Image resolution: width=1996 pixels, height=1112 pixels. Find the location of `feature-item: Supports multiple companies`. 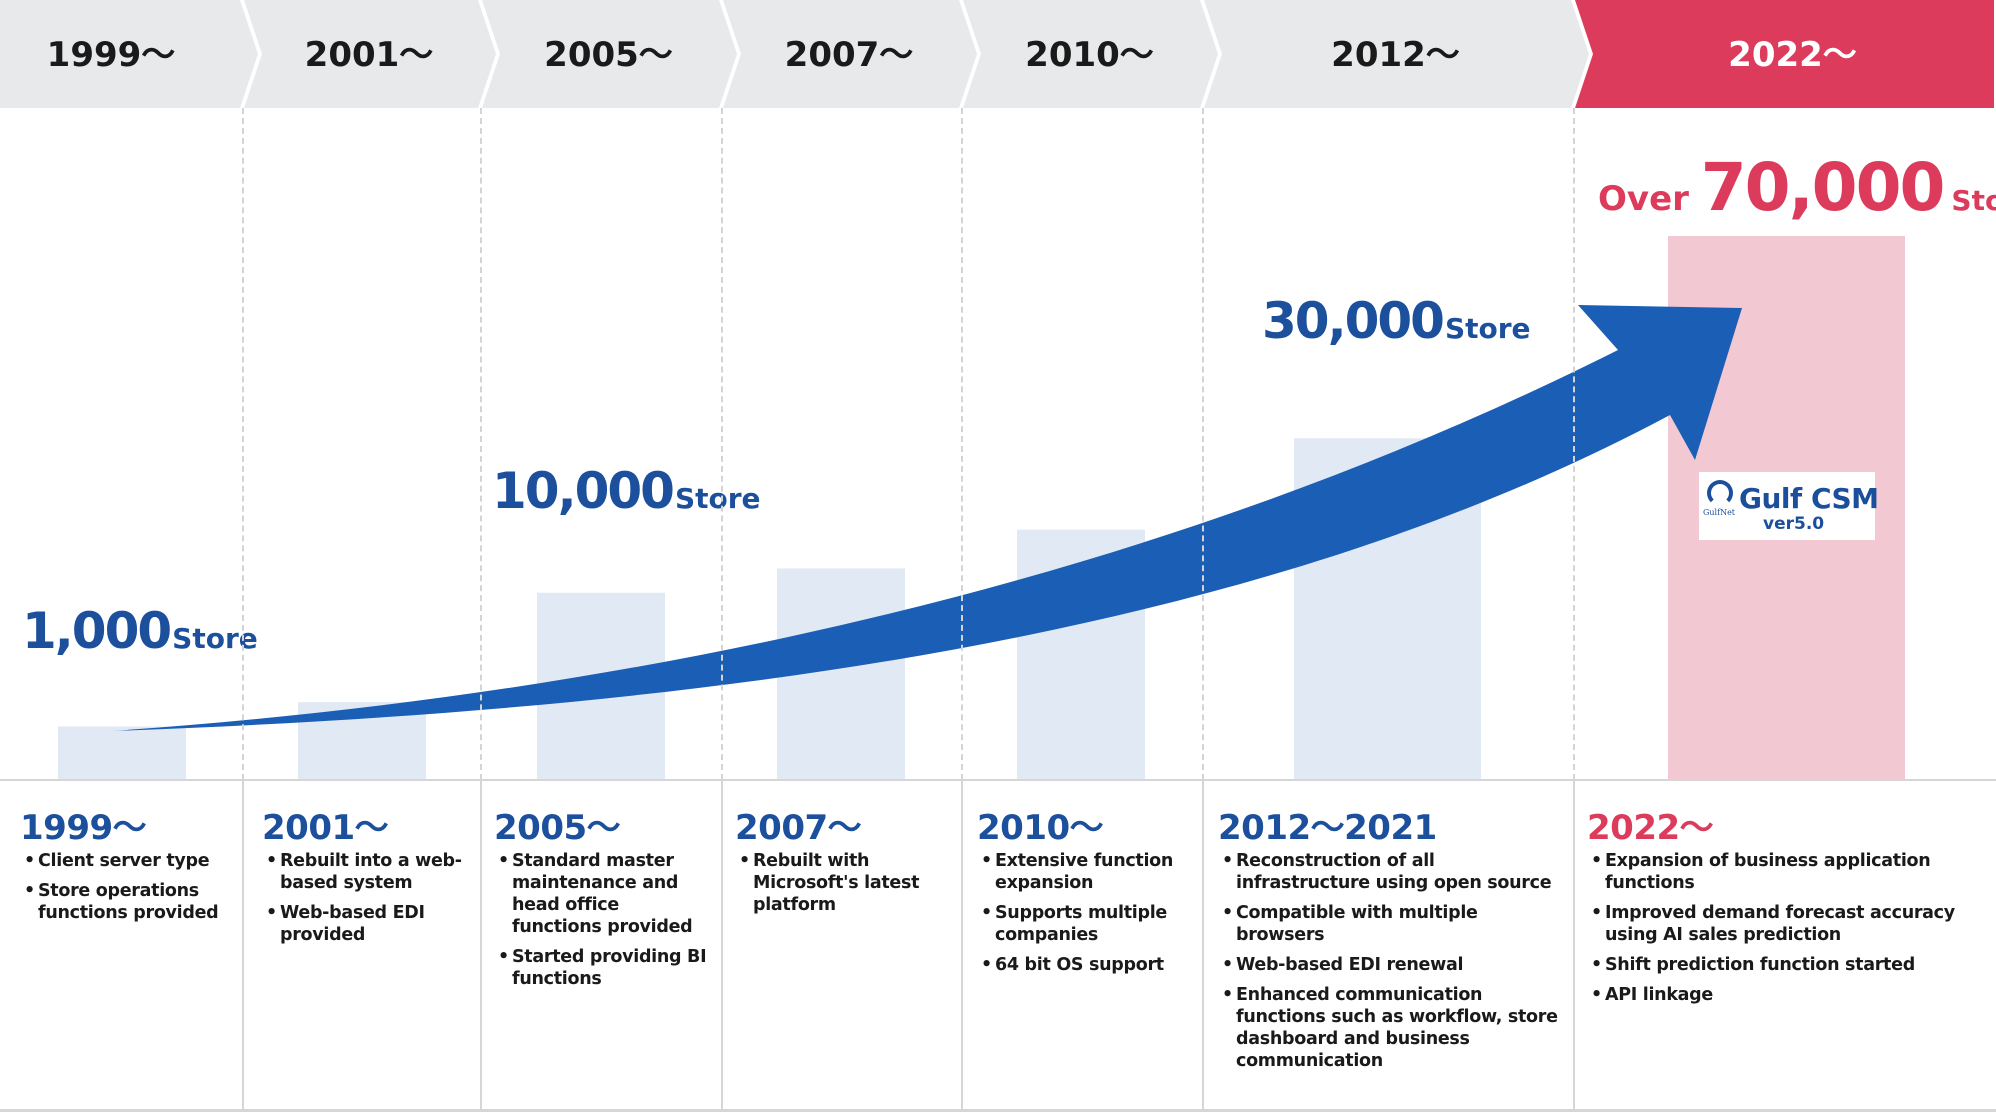

feature-item: Supports multiple companies is located at coordinates (1087, 924).